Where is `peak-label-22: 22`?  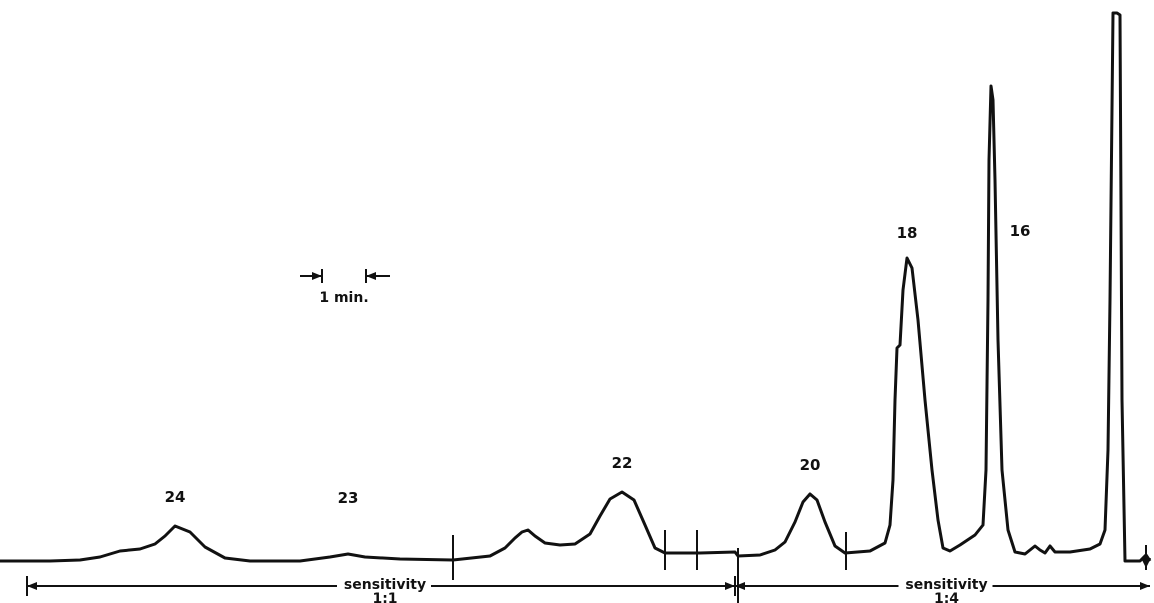
peak-label-22: 22 is located at coordinates (622, 463).